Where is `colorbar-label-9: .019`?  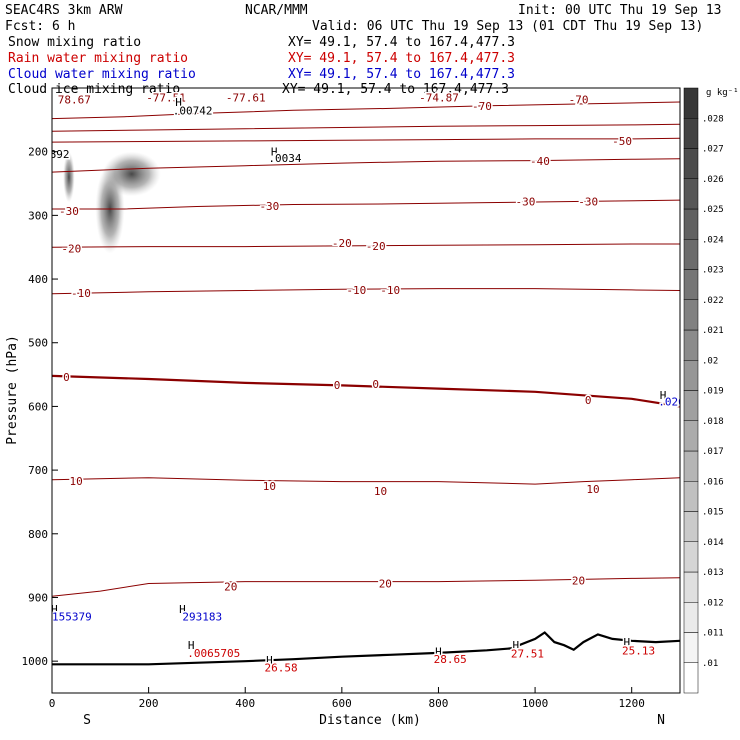
colorbar-label-9: .019 is located at coordinates (713, 392).